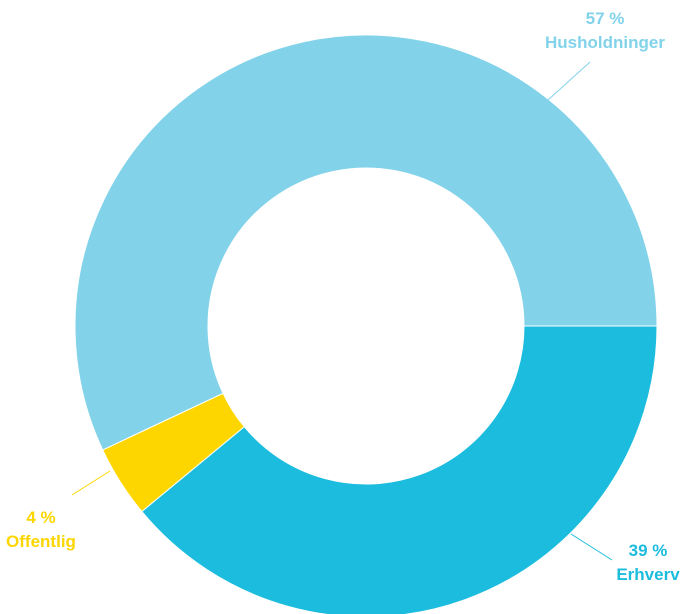  I want to click on leader-line-offentlig, so click(91, 483).